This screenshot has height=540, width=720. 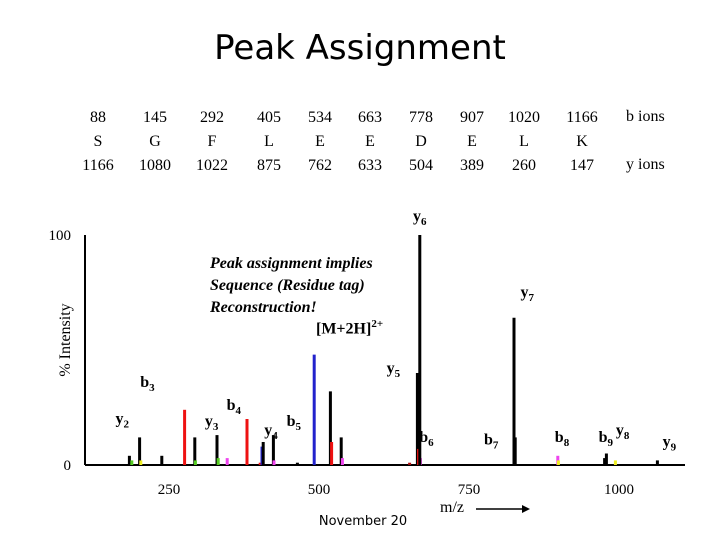 I want to click on ion-label-b4: b4, so click(x=234, y=407).